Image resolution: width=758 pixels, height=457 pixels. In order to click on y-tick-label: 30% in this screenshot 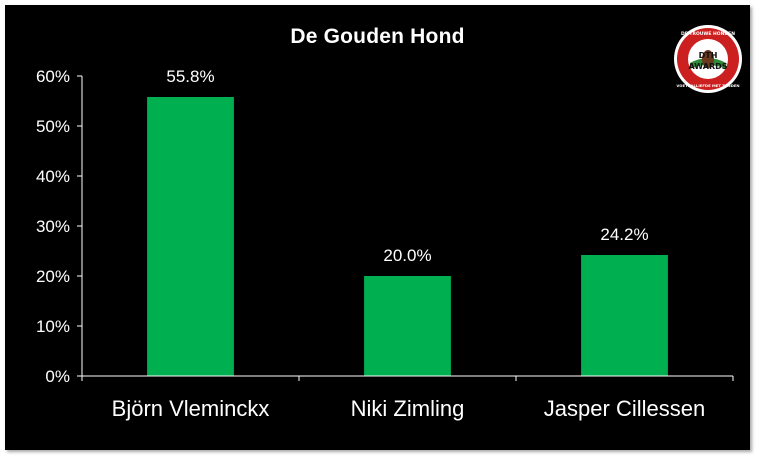, I will do `click(53, 226)`.